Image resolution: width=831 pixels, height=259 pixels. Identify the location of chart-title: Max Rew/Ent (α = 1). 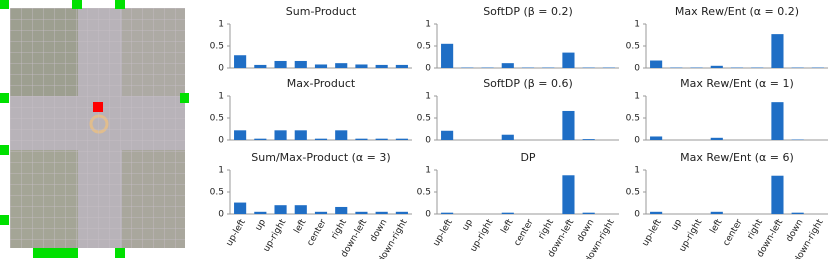
(737, 83).